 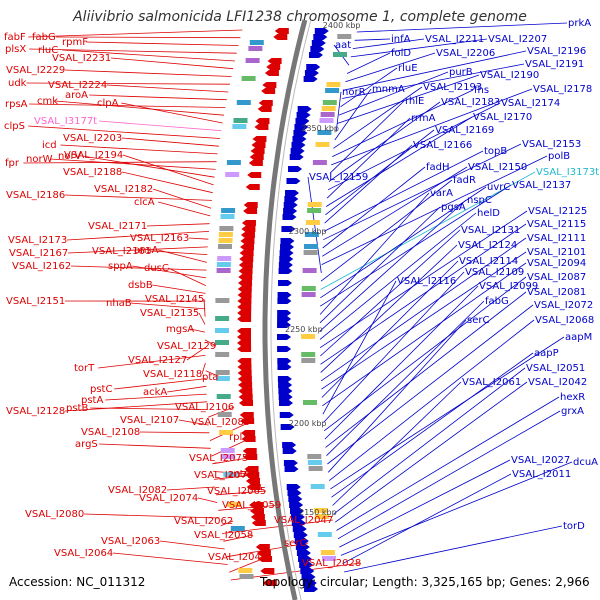 What do you see at coordinates (498, 187) in the screenshot?
I see `gene-label-right: uvrC` at bounding box center [498, 187].